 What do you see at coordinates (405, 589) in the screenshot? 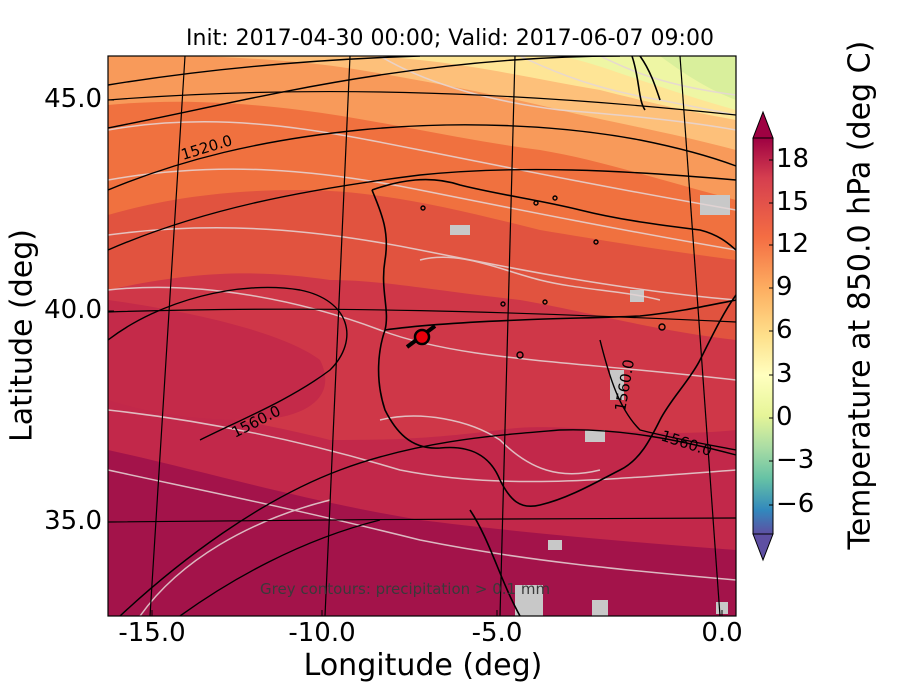
I see `precipitation-annotation: Grey contours: precipitation > 0.1 mm` at bounding box center [405, 589].